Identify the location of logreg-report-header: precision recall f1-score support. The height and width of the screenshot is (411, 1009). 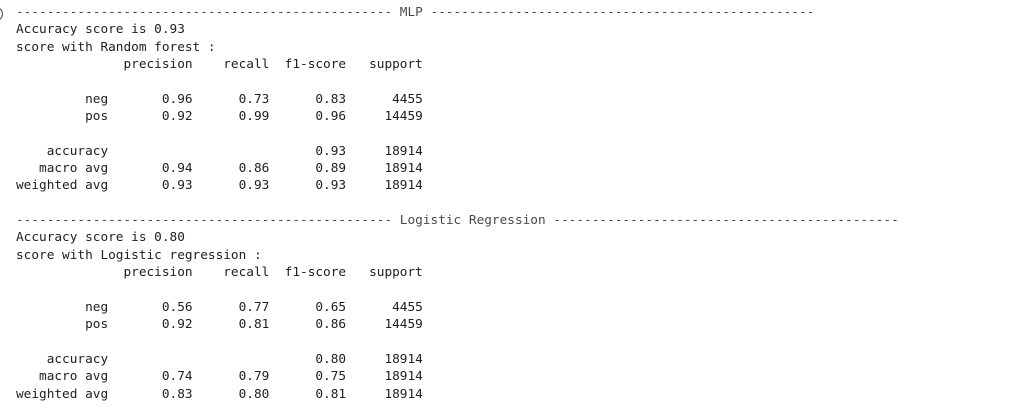
(219, 273).